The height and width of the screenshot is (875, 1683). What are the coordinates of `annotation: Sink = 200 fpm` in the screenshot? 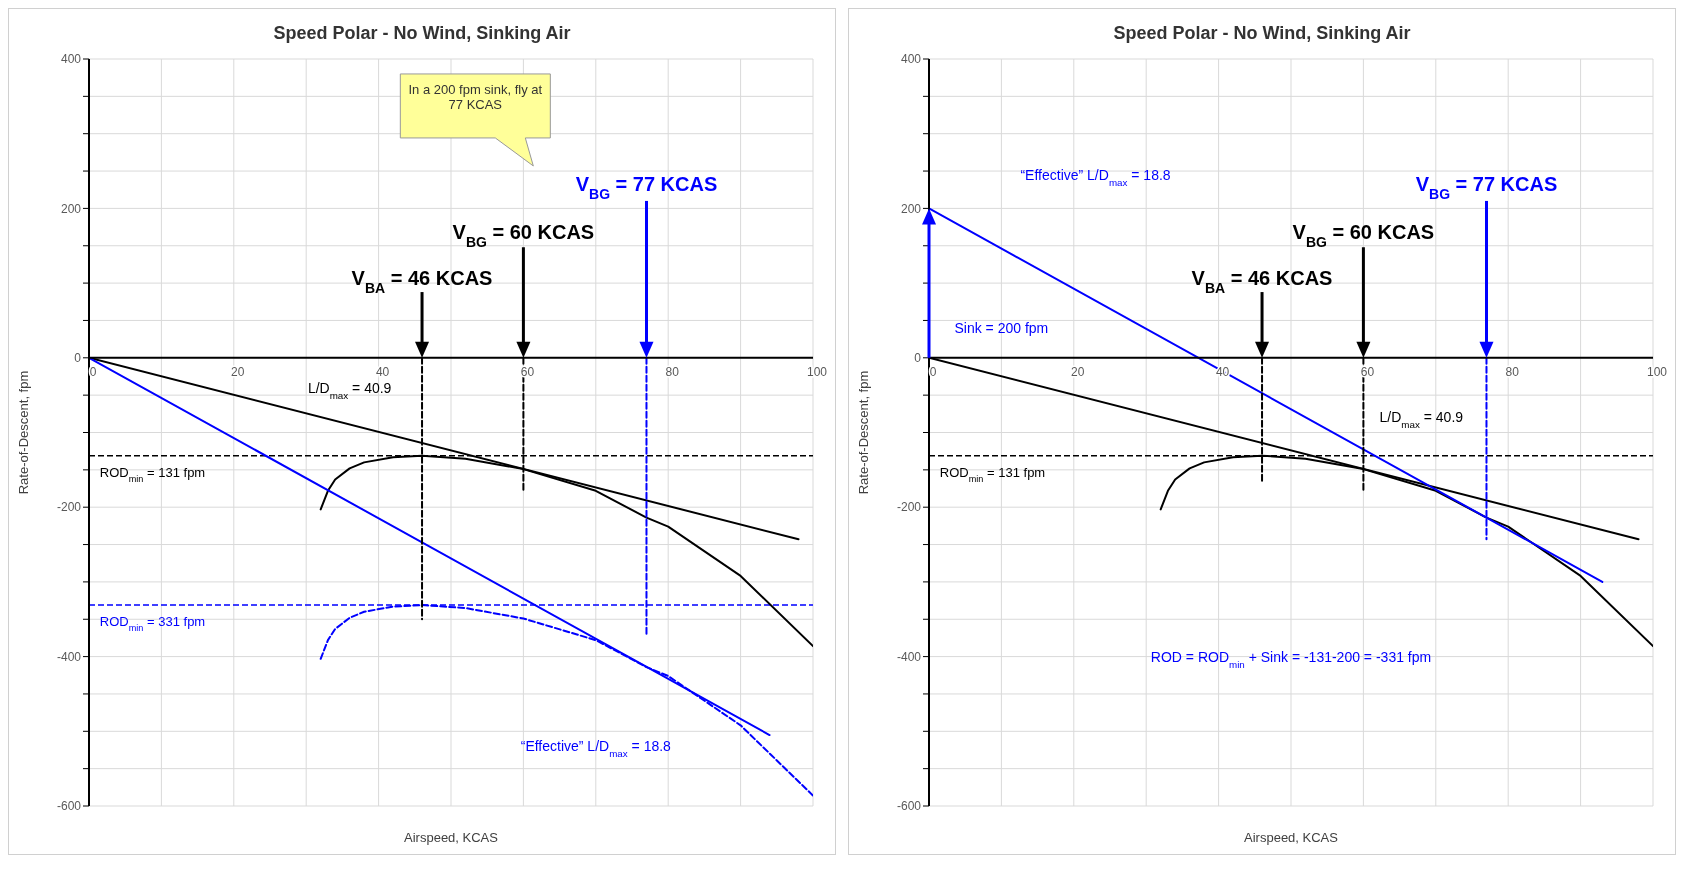 It's located at (1001, 327).